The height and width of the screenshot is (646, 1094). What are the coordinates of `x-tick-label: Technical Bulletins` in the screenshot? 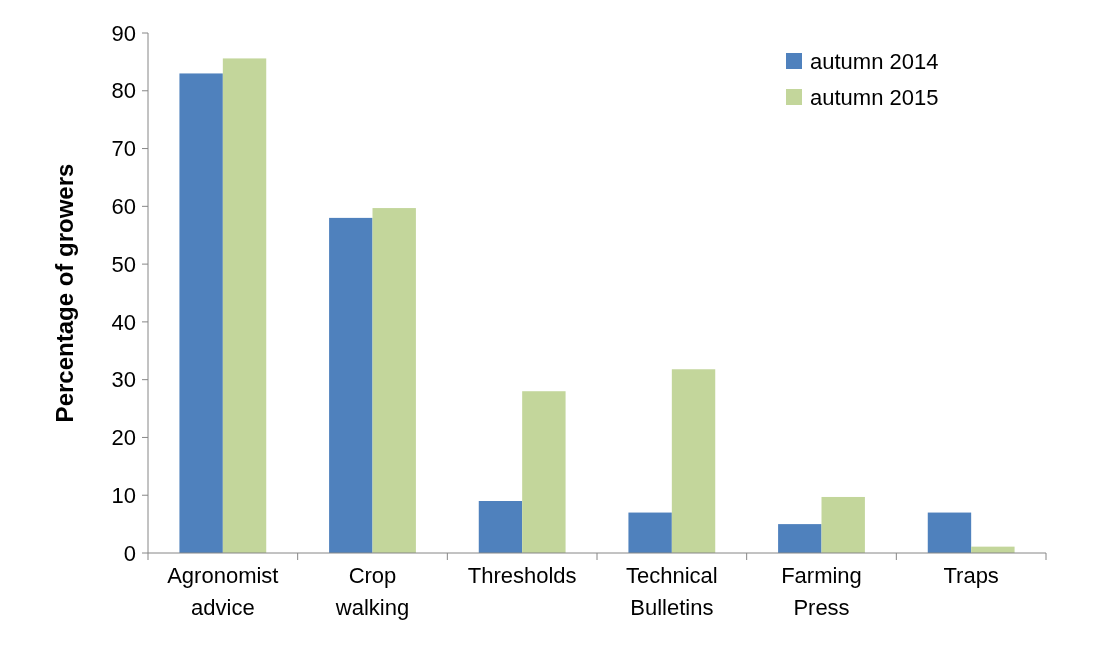 It's located at (671, 591).